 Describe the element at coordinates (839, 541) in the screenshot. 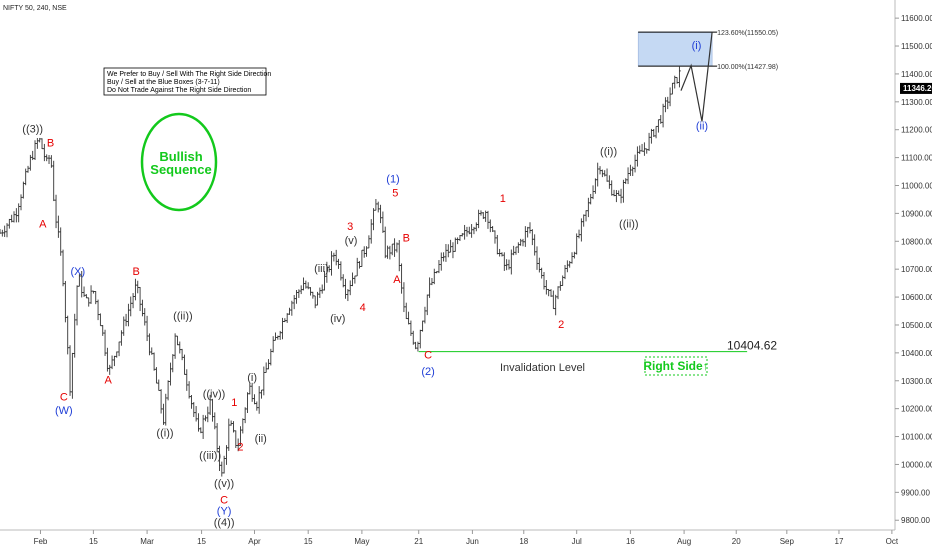

I see `x-tick-label: 17` at that location.